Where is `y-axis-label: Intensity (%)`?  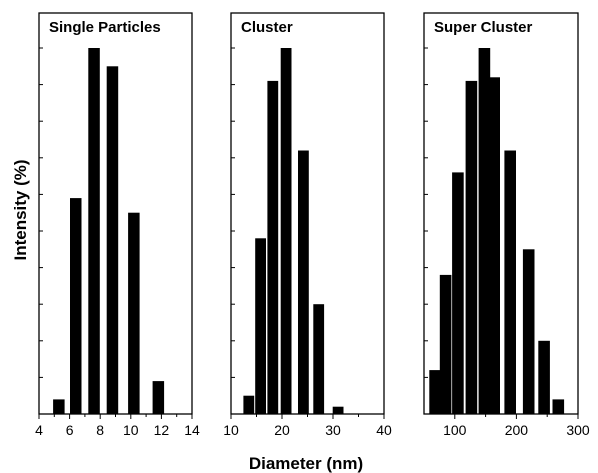
y-axis-label: Intensity (%) is located at coordinates (20, 209).